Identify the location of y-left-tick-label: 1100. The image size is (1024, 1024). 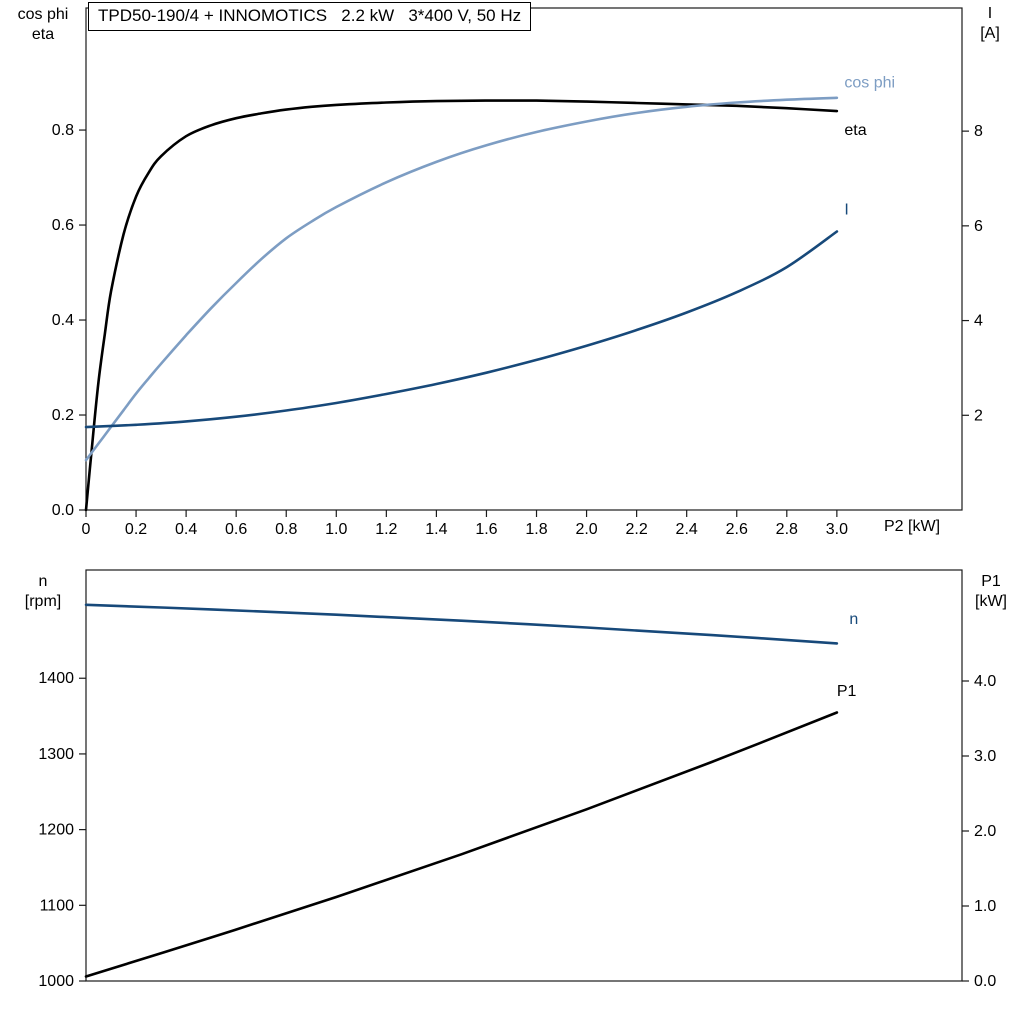
(57, 905).